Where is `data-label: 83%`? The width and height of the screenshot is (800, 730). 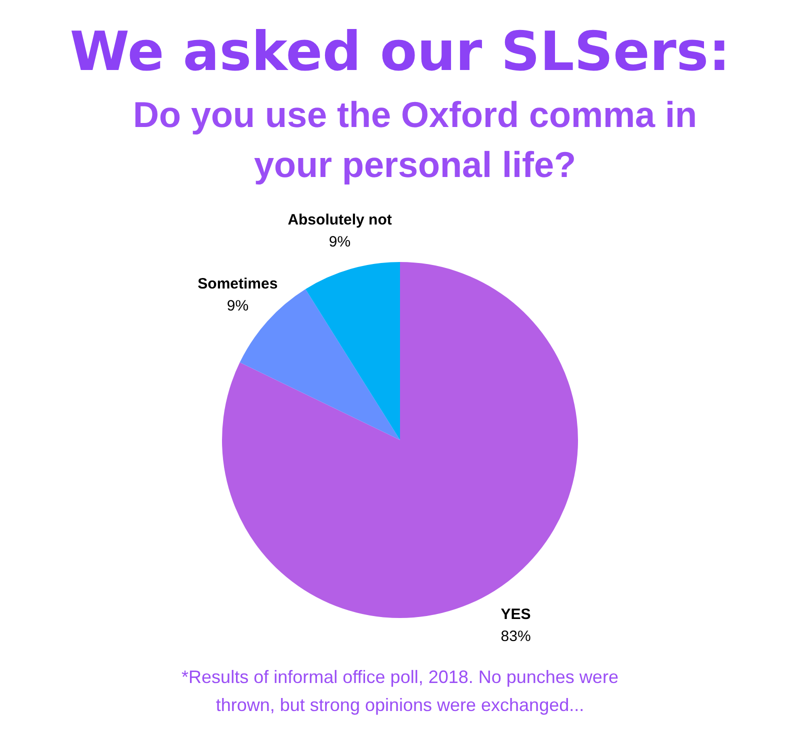 data-label: 83% is located at coordinates (515, 636).